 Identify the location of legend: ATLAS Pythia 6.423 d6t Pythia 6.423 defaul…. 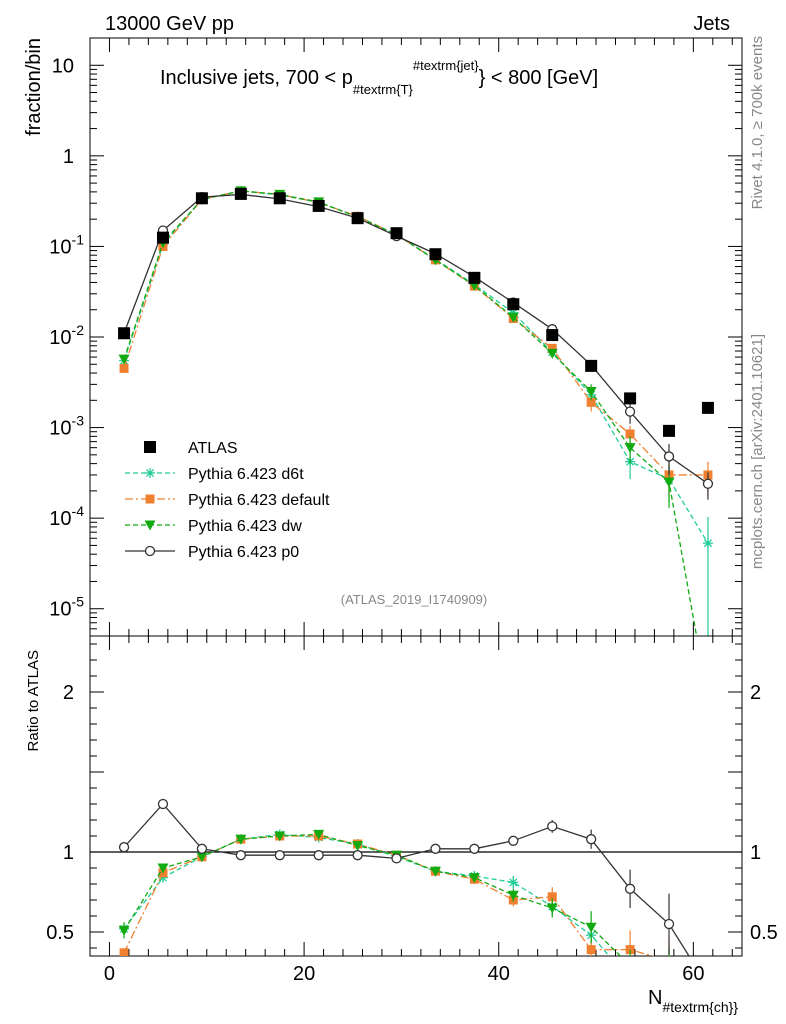
(227, 500).